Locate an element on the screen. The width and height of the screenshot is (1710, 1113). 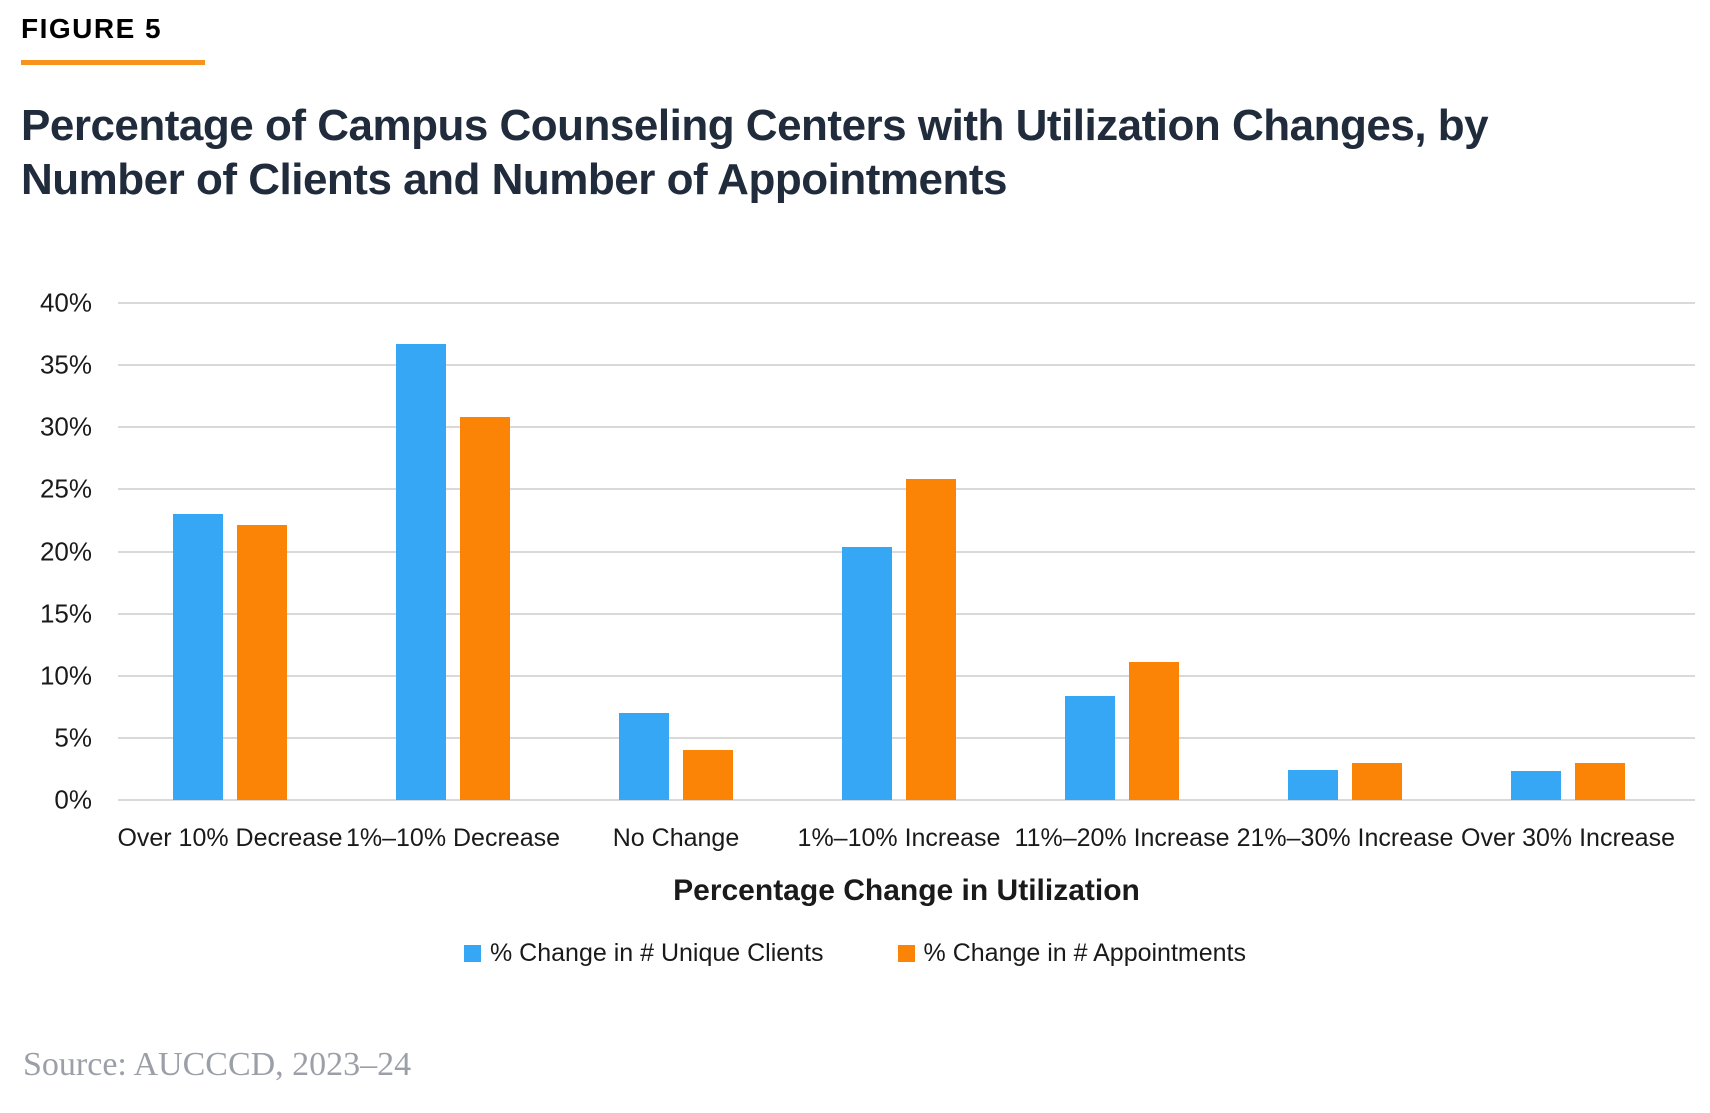
x-axis-category-label: 1%–10% Decrease is located at coordinates (452, 838).